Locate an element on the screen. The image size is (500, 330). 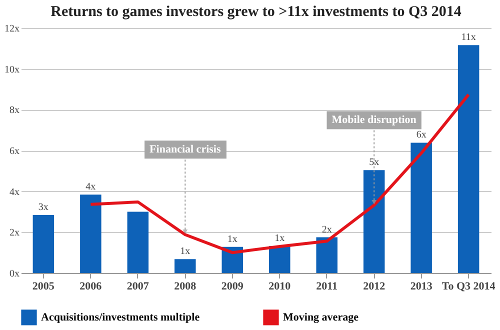
y-tick-label: 10x is located at coordinates (12, 70).